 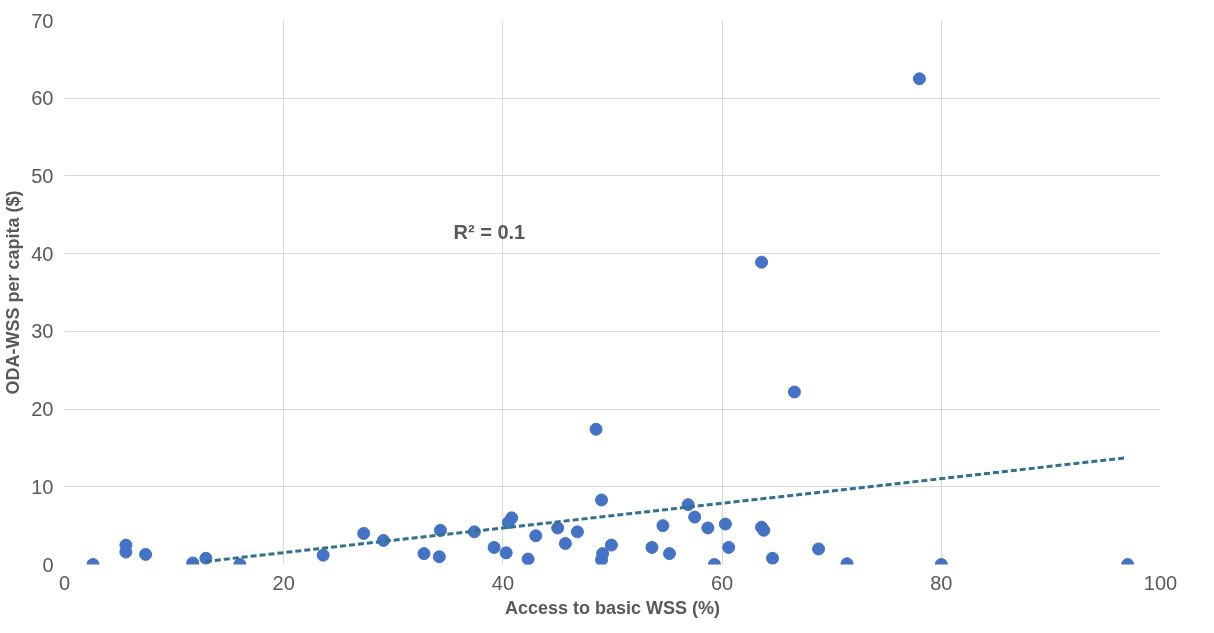 I want to click on y-tick-label: 40, so click(x=42, y=253).